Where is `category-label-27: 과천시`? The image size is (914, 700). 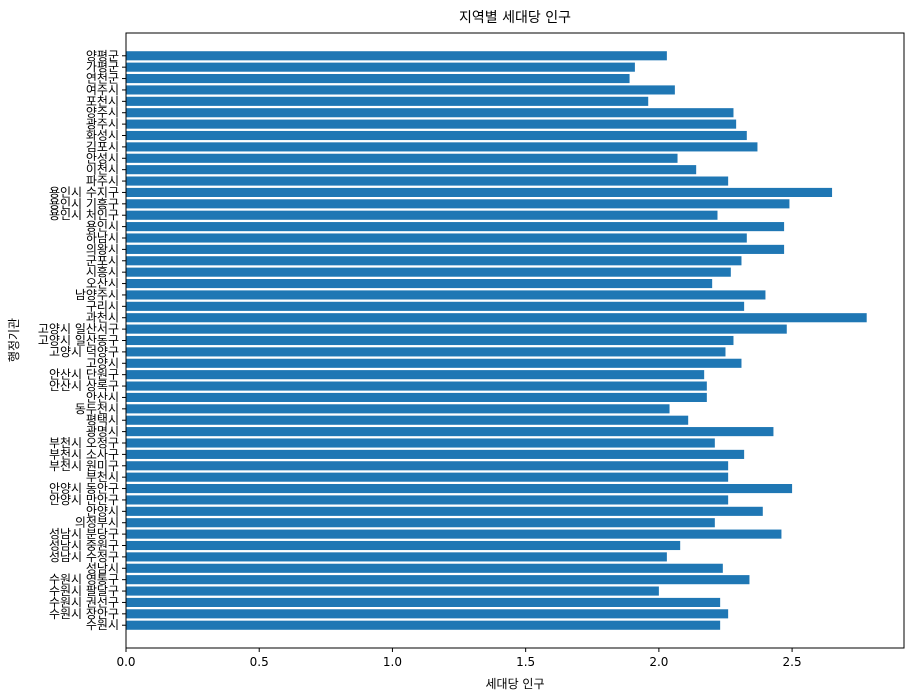 category-label-27: 과천시 is located at coordinates (102, 317).